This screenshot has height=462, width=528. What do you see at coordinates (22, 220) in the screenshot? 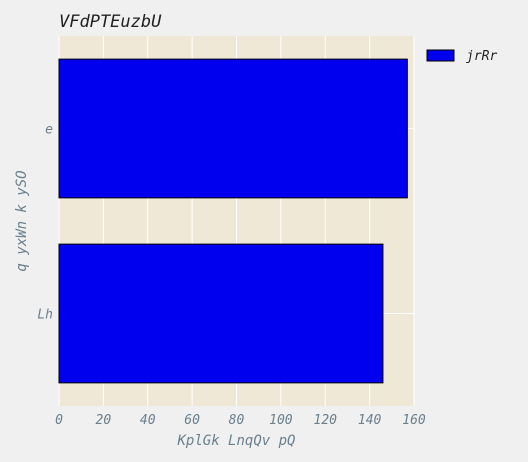
I see `y-axis-label: q yxWn k ySO` at bounding box center [22, 220].